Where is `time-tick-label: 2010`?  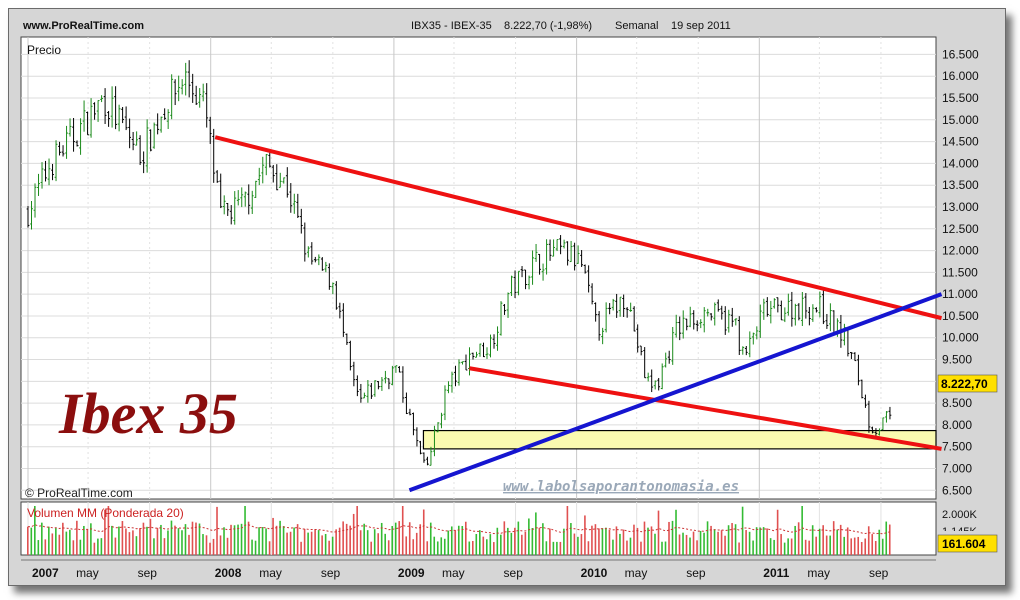
time-tick-label: 2010 is located at coordinates (594, 573).